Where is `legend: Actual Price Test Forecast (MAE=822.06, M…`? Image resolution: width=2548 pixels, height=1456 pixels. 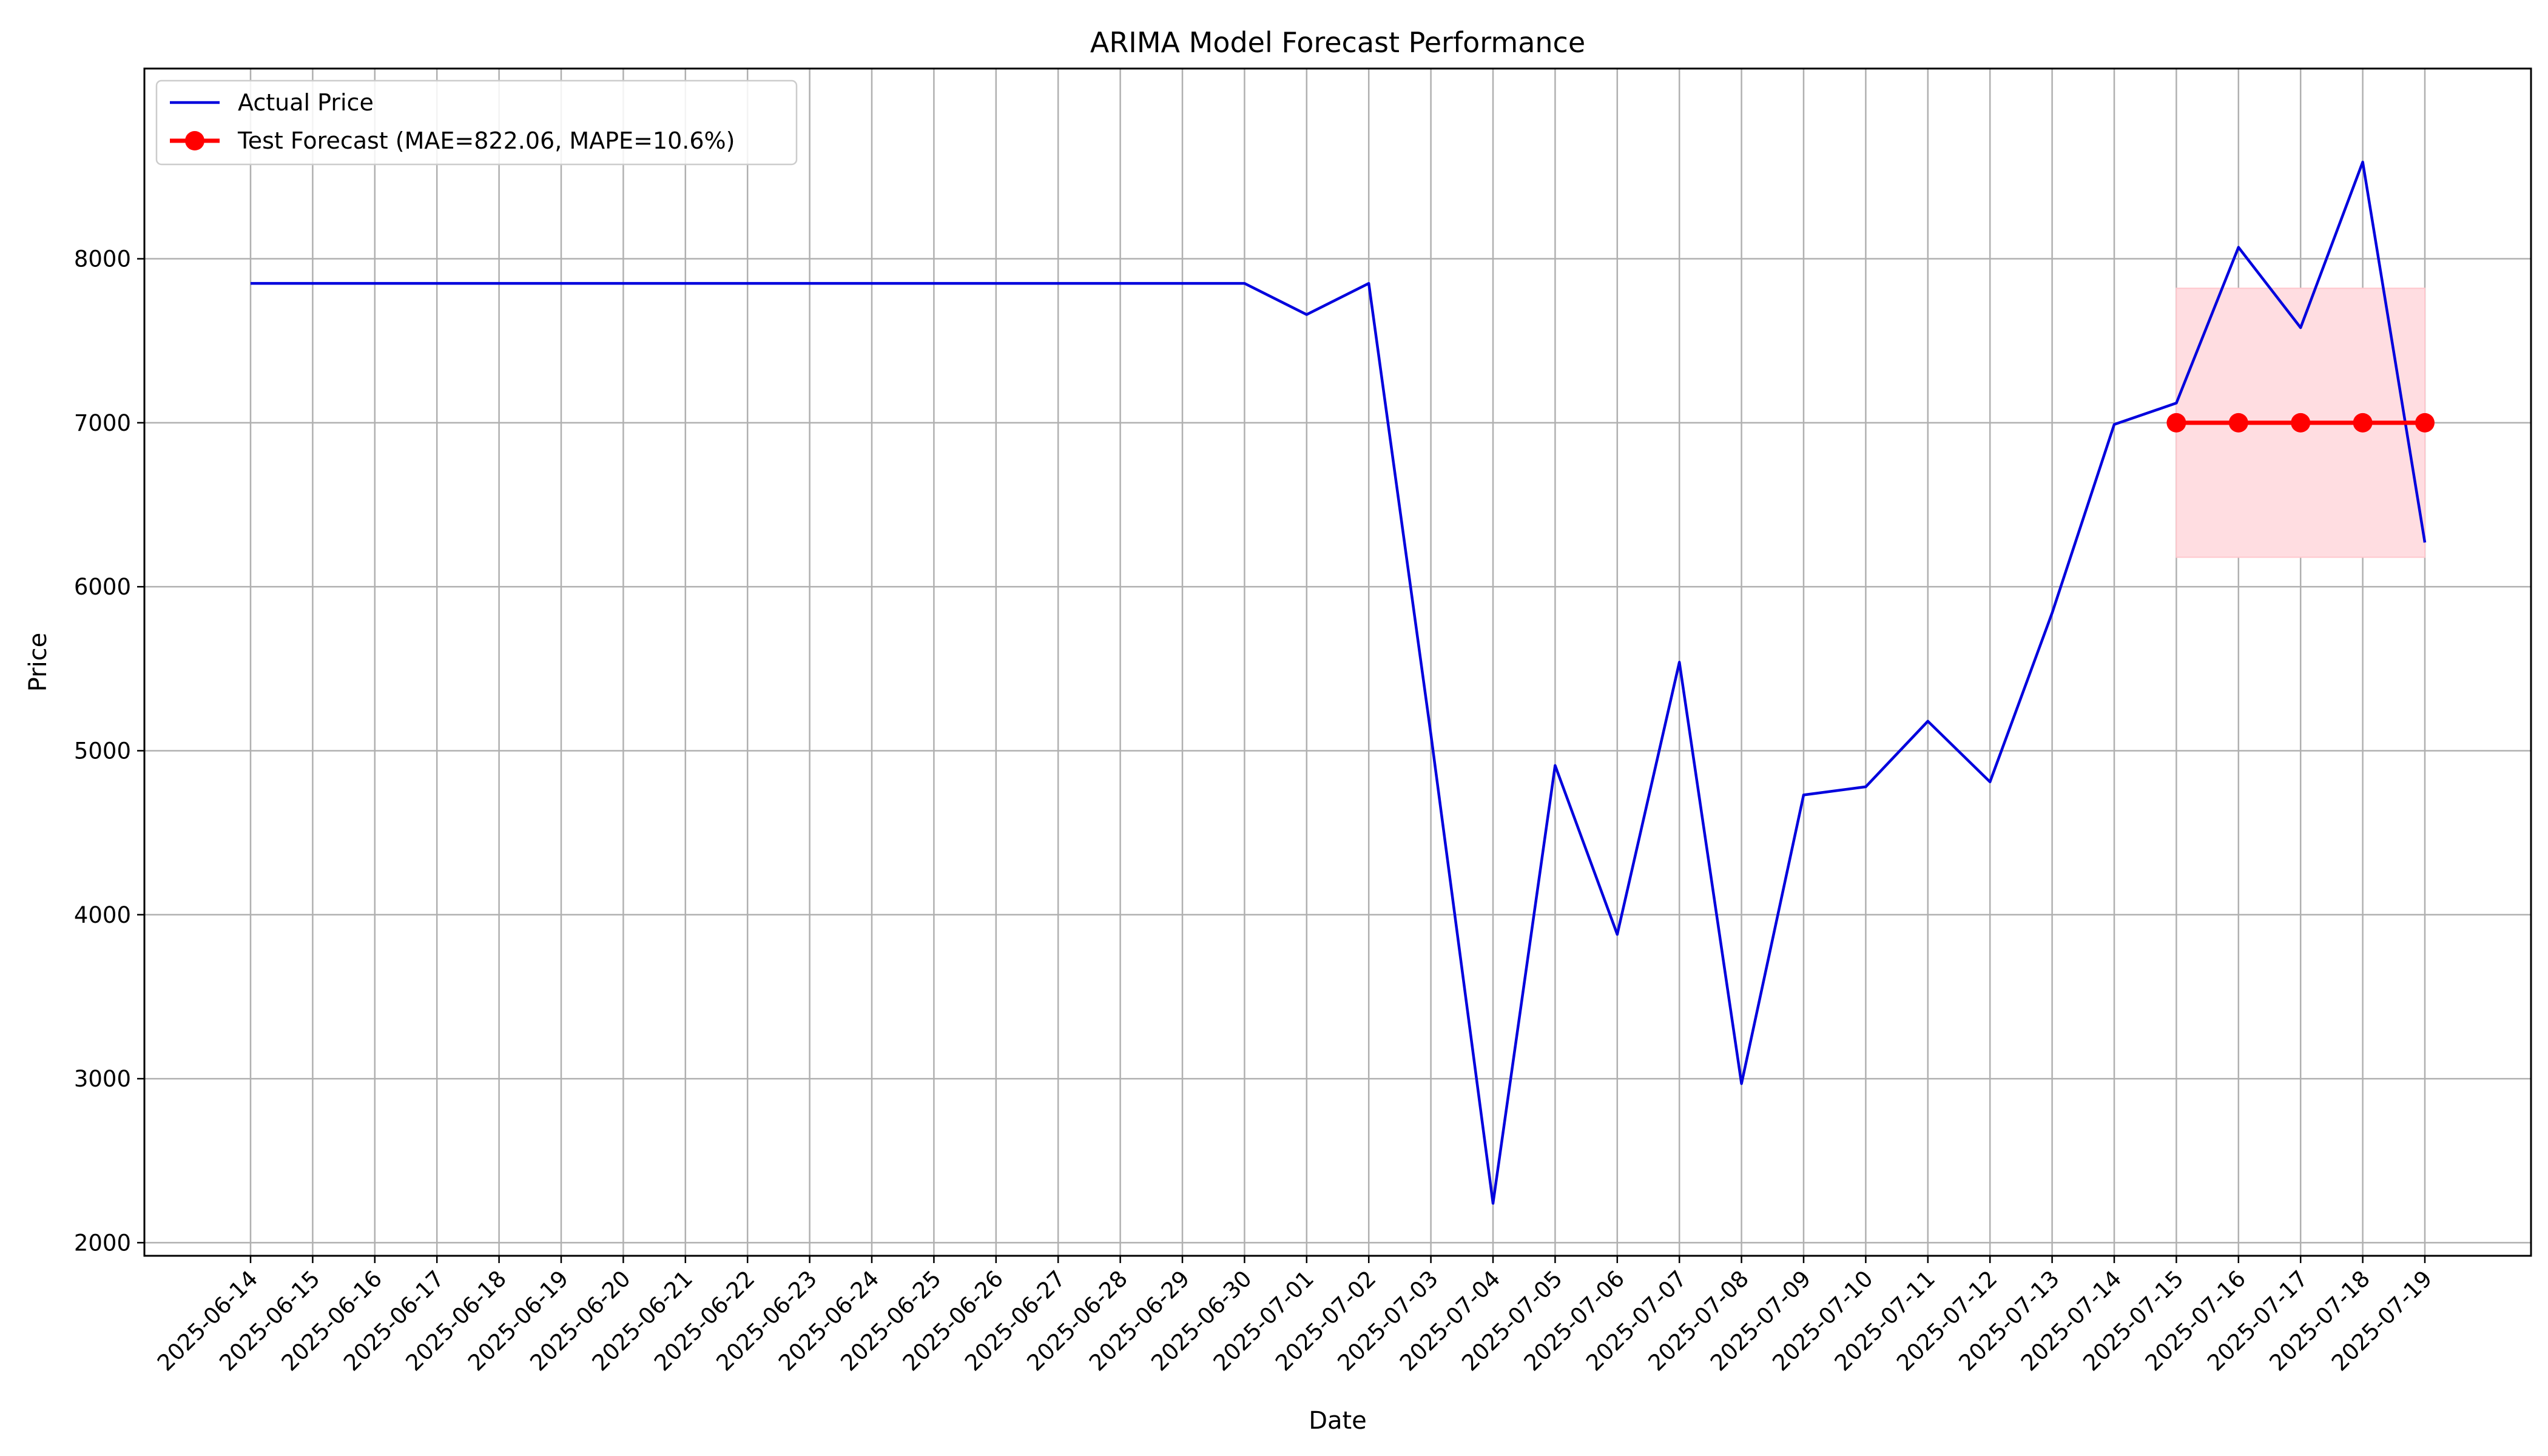 legend: Actual Price Test Forecast (MAE=822.06, M… is located at coordinates (476, 122).